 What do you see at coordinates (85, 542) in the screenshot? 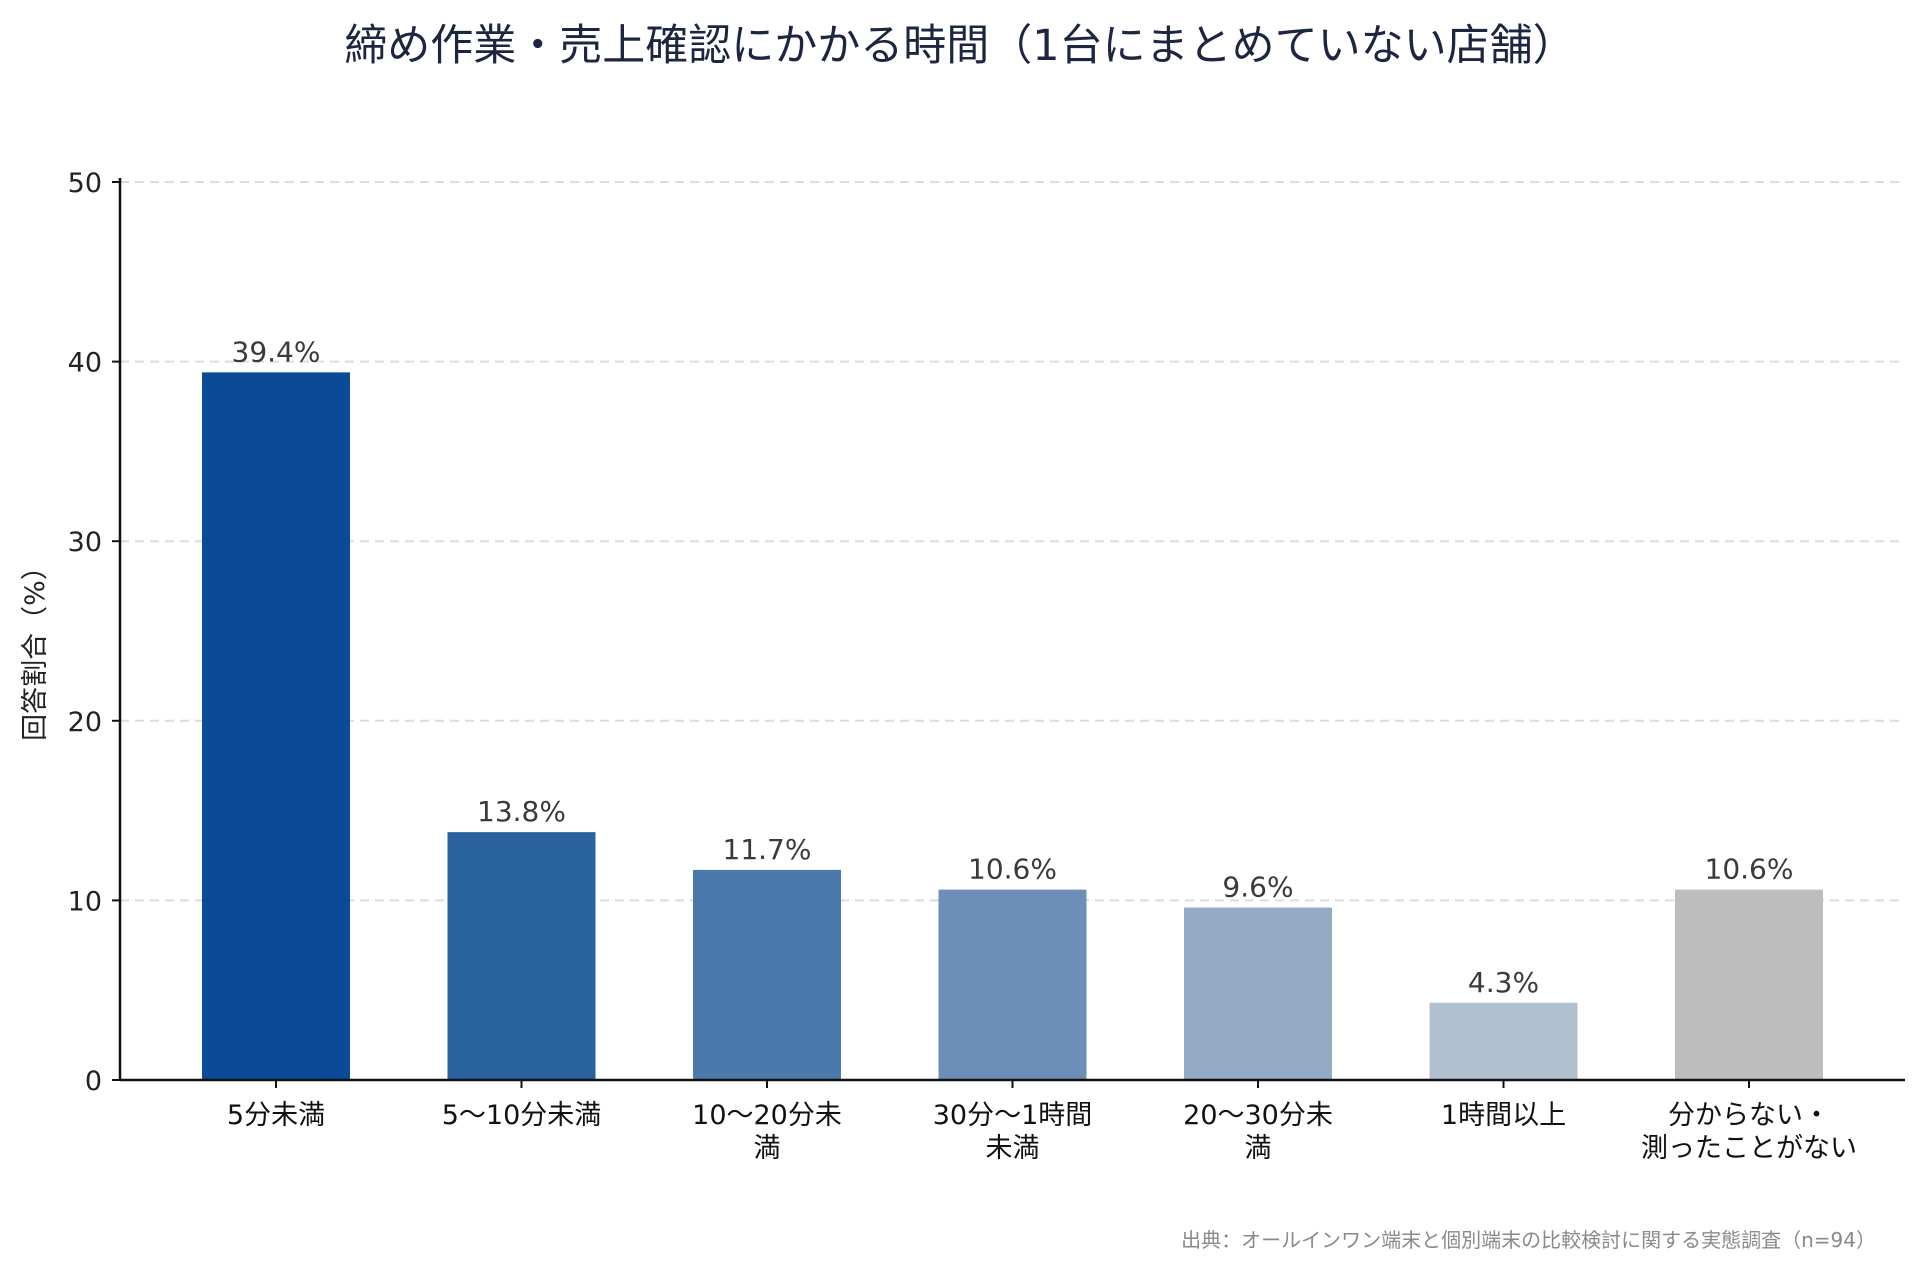
I see `y-tick-label: 30` at bounding box center [85, 542].